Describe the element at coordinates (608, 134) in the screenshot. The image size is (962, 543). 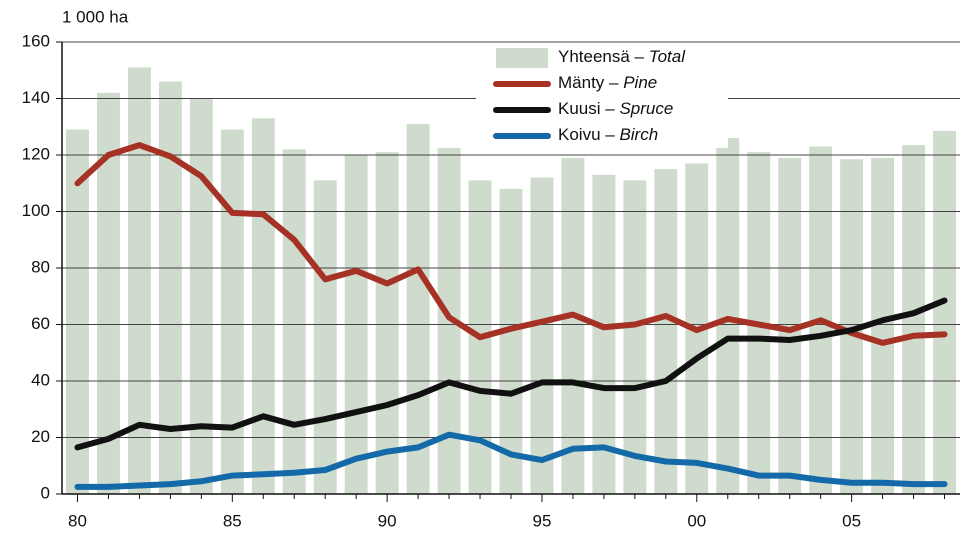
I see `legend-label: Koivu – Birch` at that location.